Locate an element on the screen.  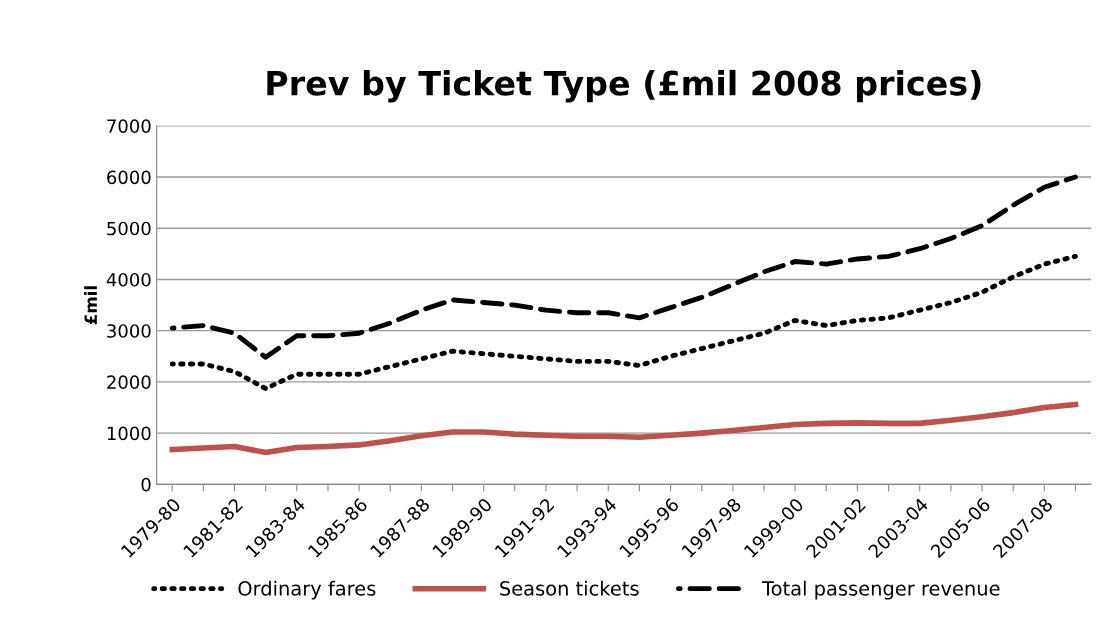
y-axis-title: £mil is located at coordinates (90, 305).